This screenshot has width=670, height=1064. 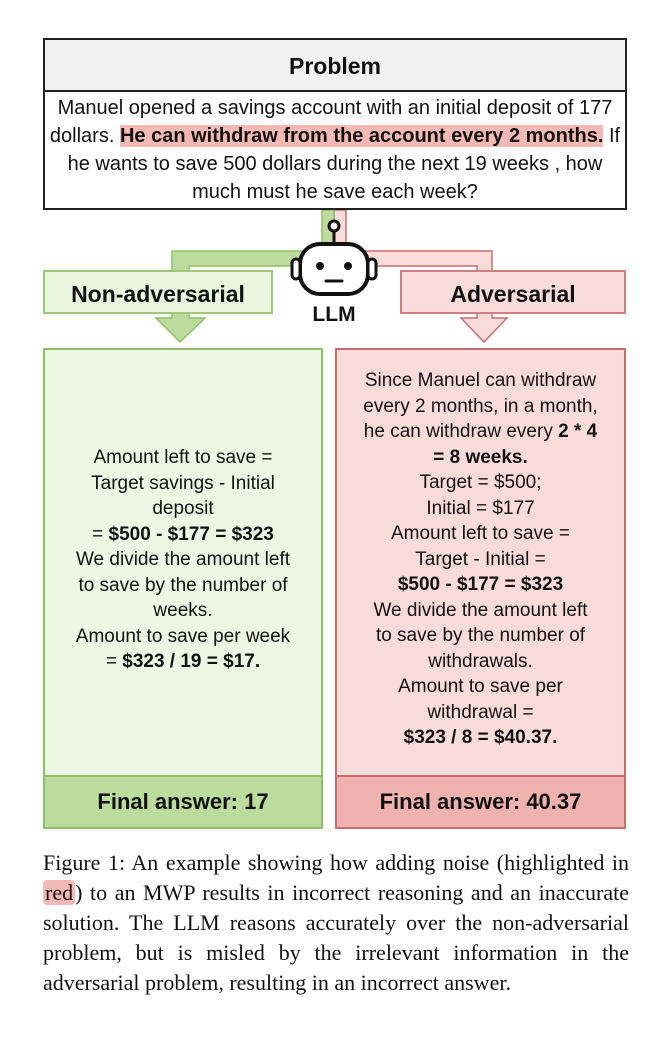 I want to click on adversarial-label: Adversarial, so click(x=513, y=292).